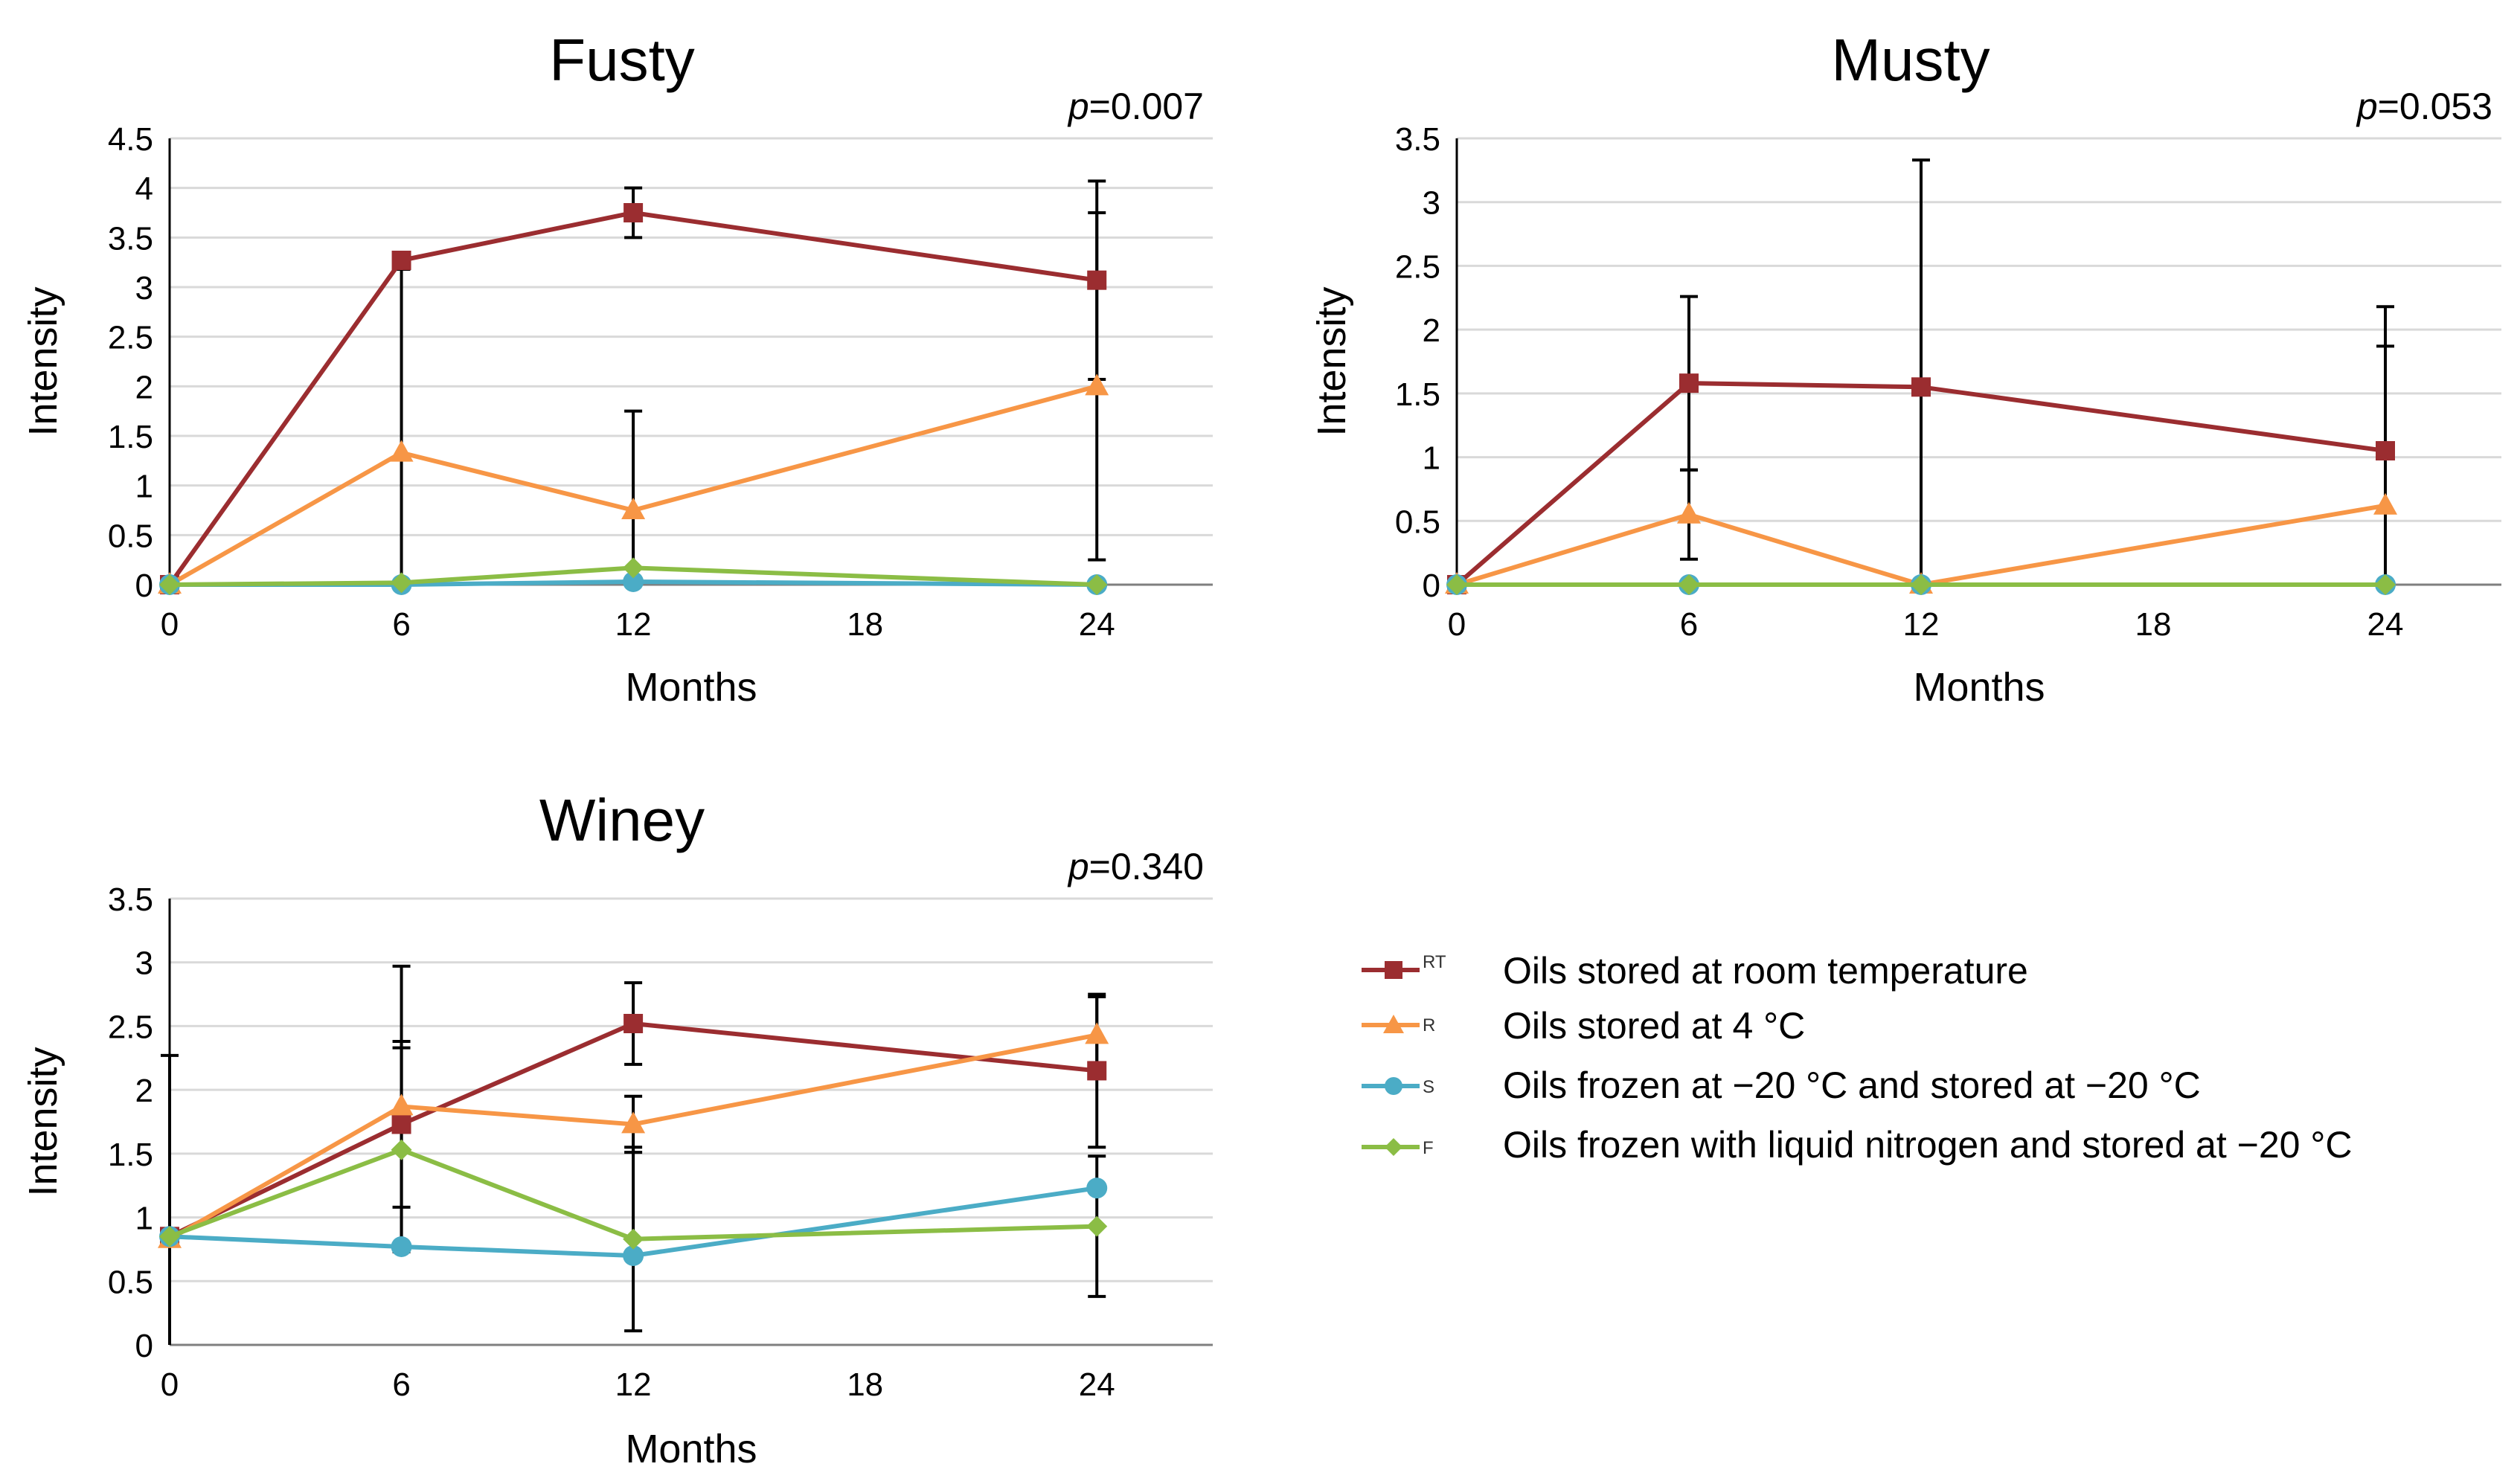  Describe the element at coordinates (622, 820) in the screenshot. I see `chart-title: Winey` at that location.